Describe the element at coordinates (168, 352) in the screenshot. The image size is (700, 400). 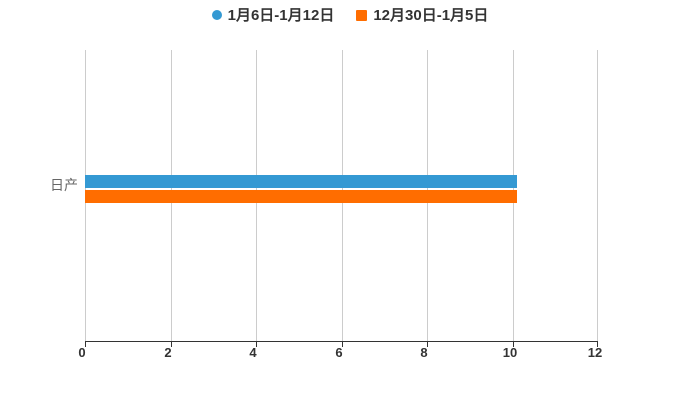
I see `x-tick-label: 2` at that location.